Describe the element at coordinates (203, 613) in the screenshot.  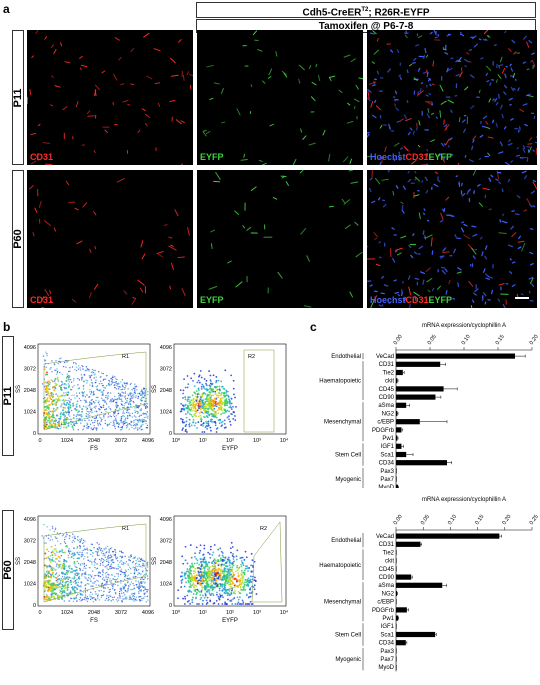
I see `x-tick-label: 10¹` at that location.